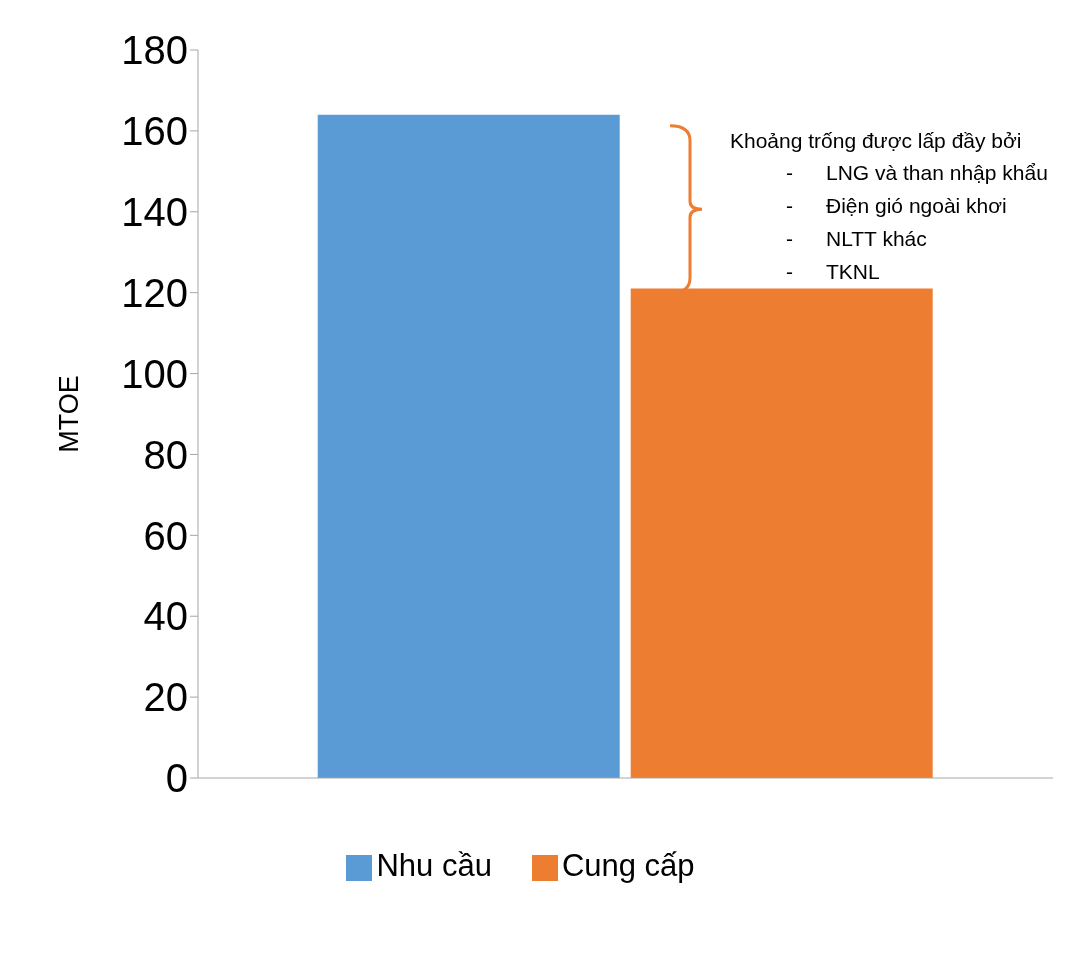  I want to click on annotation: TKNL, so click(853, 271).